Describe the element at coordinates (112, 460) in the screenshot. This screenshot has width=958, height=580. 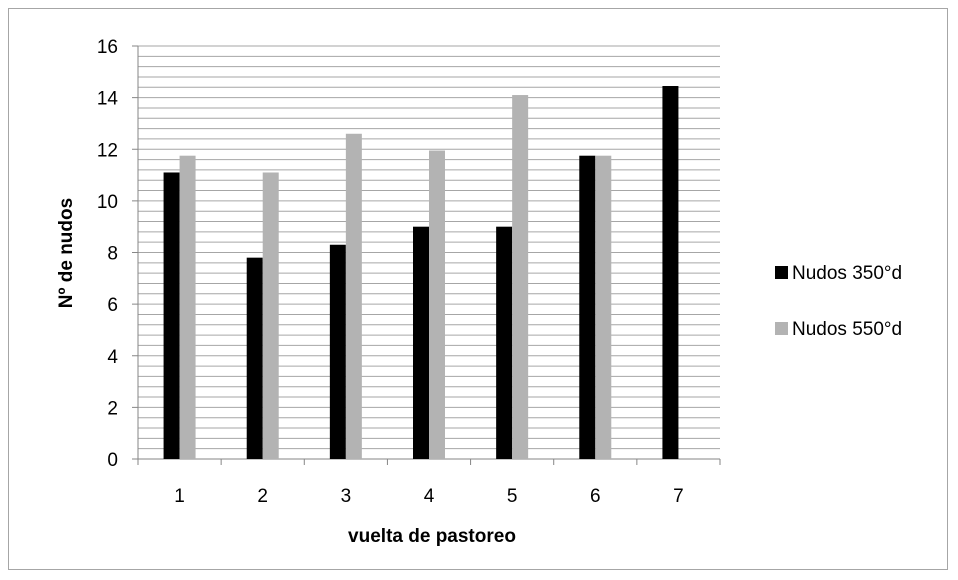
I see `y-tick-label: 0` at that location.